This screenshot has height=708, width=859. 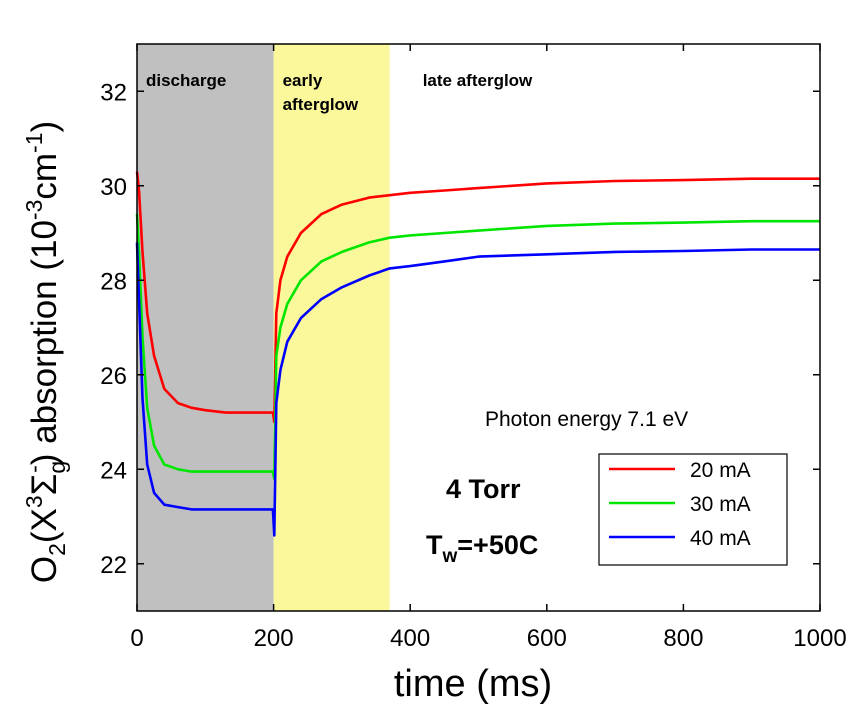 I want to click on legend-label-1: 20 mA, so click(x=720, y=470).